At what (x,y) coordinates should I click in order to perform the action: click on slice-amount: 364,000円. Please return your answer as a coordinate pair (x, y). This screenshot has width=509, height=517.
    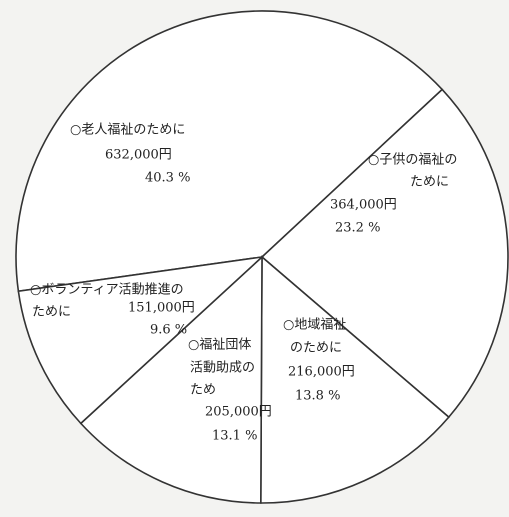
    Looking at the image, I should click on (363, 205).